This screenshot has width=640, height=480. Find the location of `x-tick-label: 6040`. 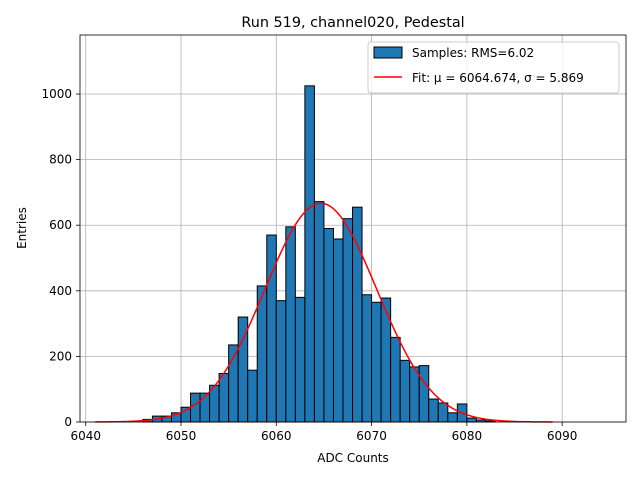

x-tick-label: 6040 is located at coordinates (85, 436).